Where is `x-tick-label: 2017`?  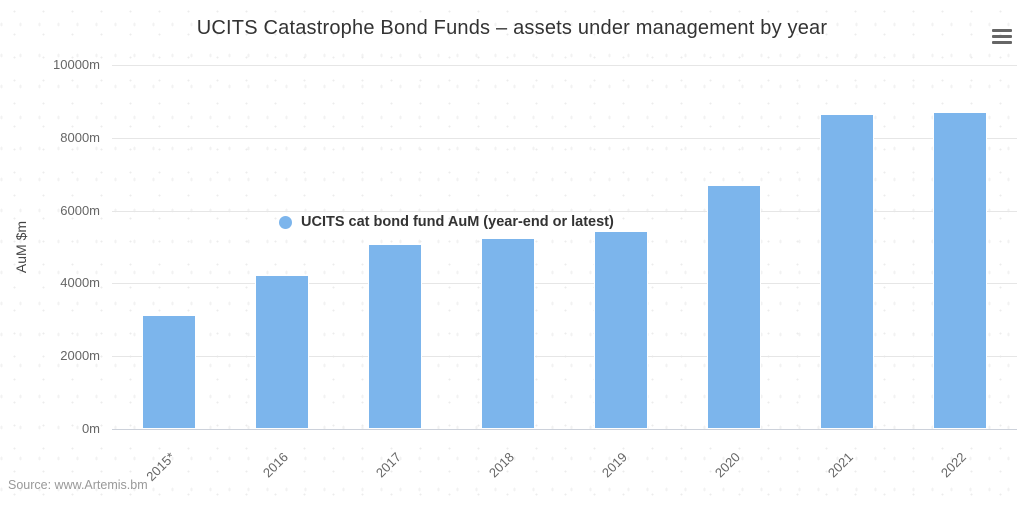
x-tick-label: 2017 is located at coordinates (388, 465).